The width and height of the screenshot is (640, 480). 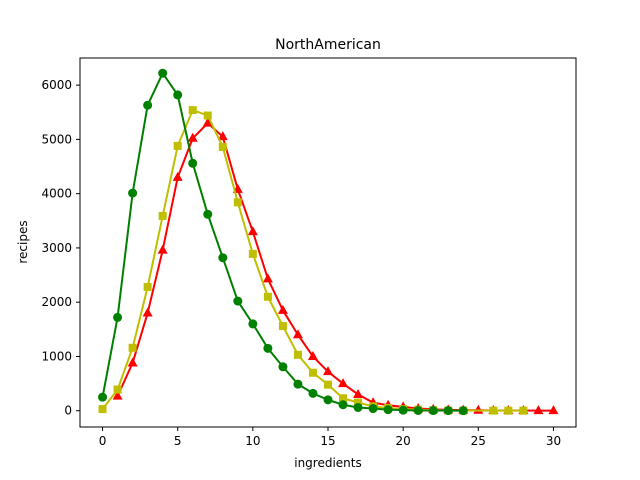 What do you see at coordinates (478, 441) in the screenshot?
I see `x-tick-label: 25` at bounding box center [478, 441].